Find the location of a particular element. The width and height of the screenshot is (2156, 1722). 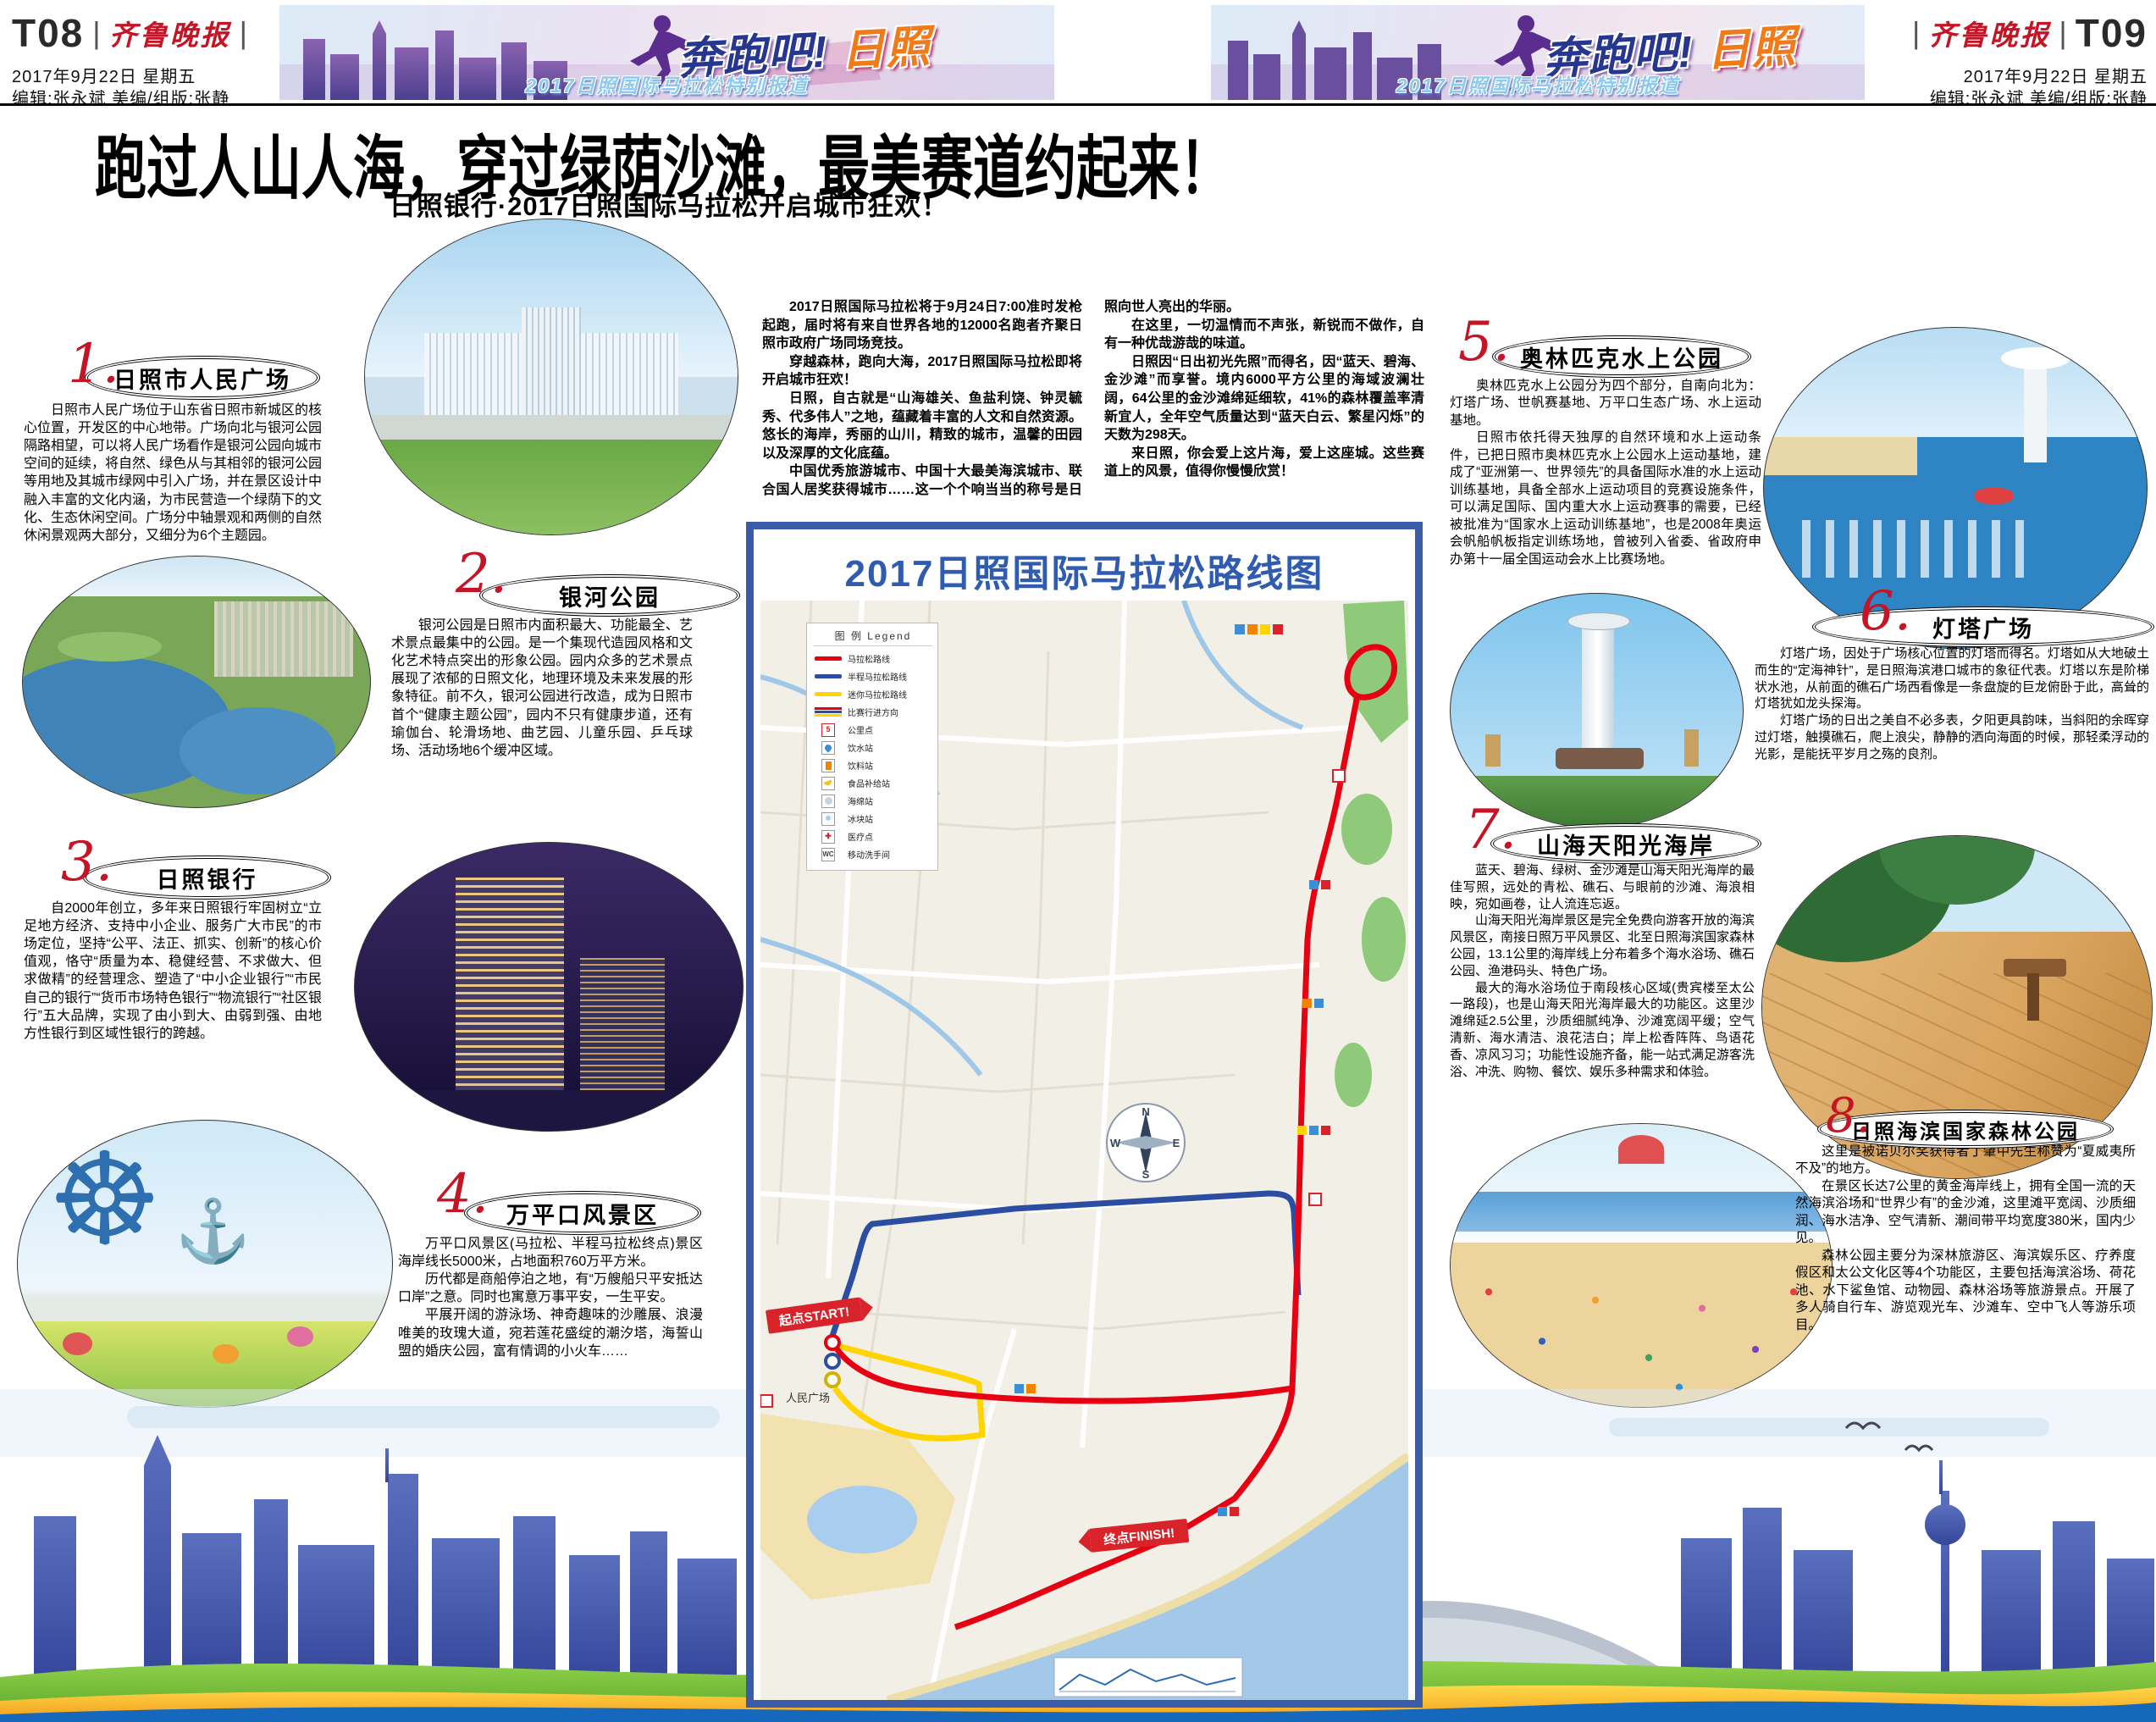

map-title: 2017日照国际马拉松路线图 is located at coordinates (1084, 574).